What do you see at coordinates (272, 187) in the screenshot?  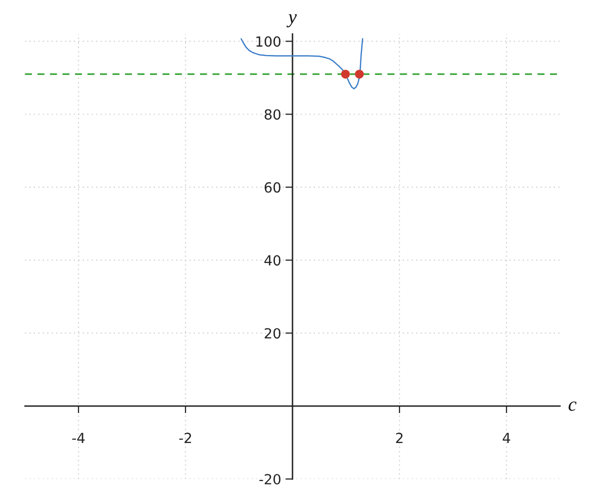 I see `y-tick-label: 60` at bounding box center [272, 187].